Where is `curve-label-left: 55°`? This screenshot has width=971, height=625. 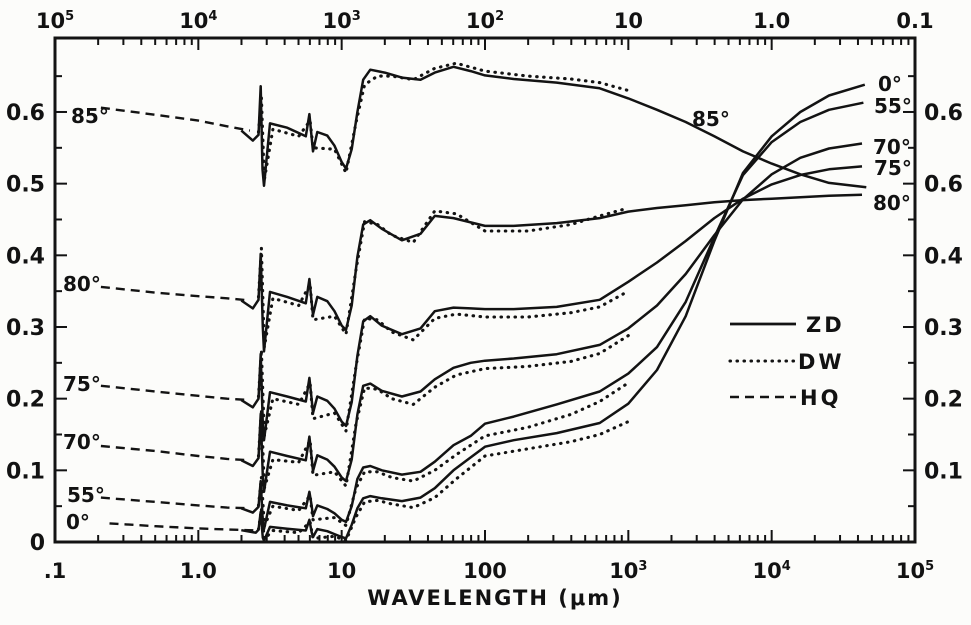
curve-label-left: 55° is located at coordinates (86, 495).